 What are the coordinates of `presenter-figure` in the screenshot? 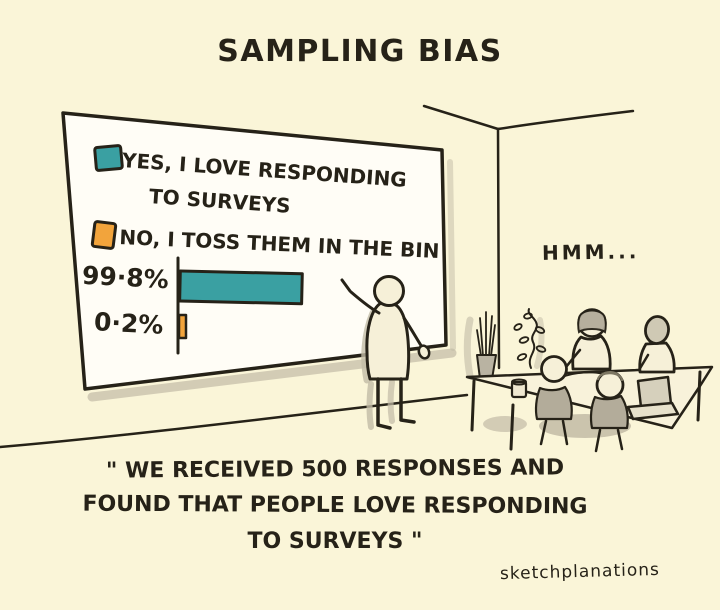 It's located at (385, 352).